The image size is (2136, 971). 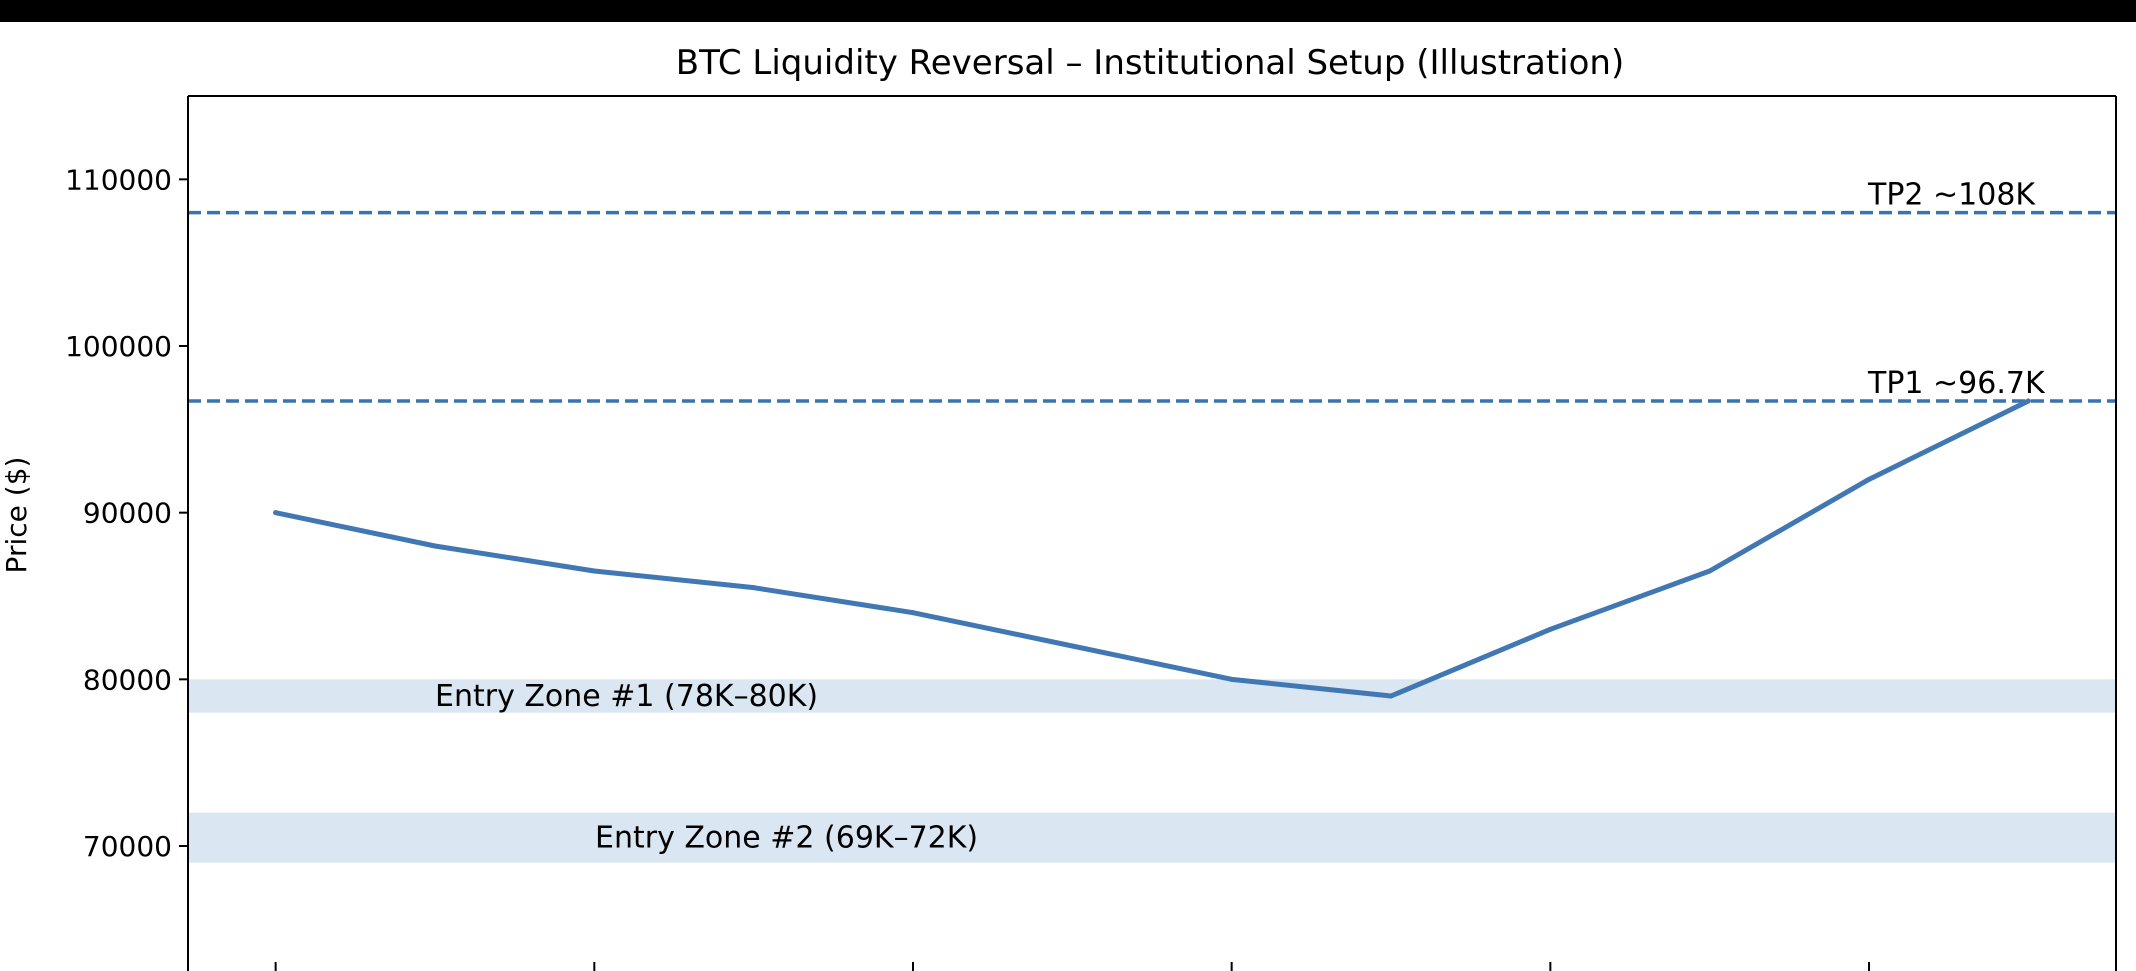 What do you see at coordinates (626, 696) in the screenshot?
I see `entry-zone-label-1: Entry Zone #1 (78K–80K)` at bounding box center [626, 696].